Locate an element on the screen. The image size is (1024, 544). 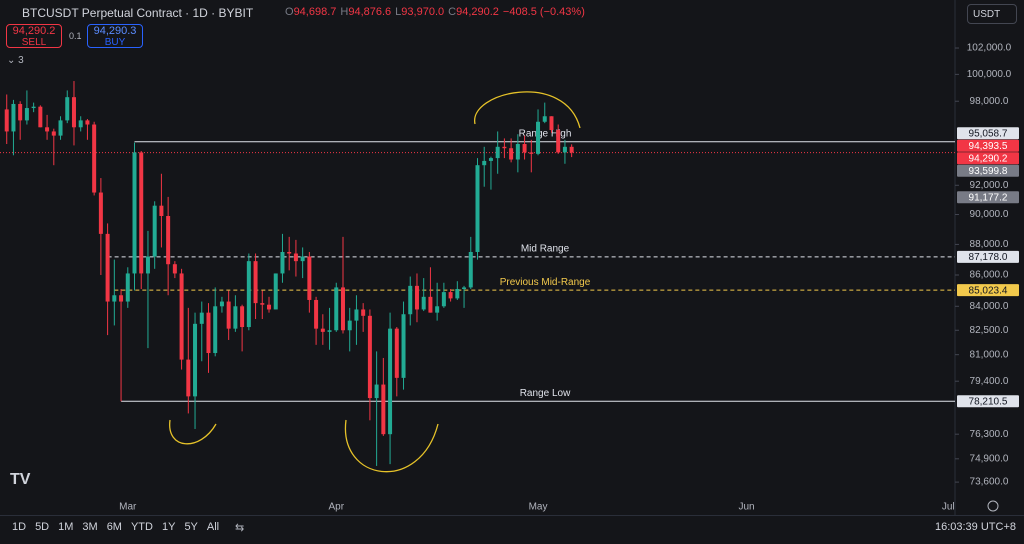
buy-label: BUY is located at coordinates (115, 42).